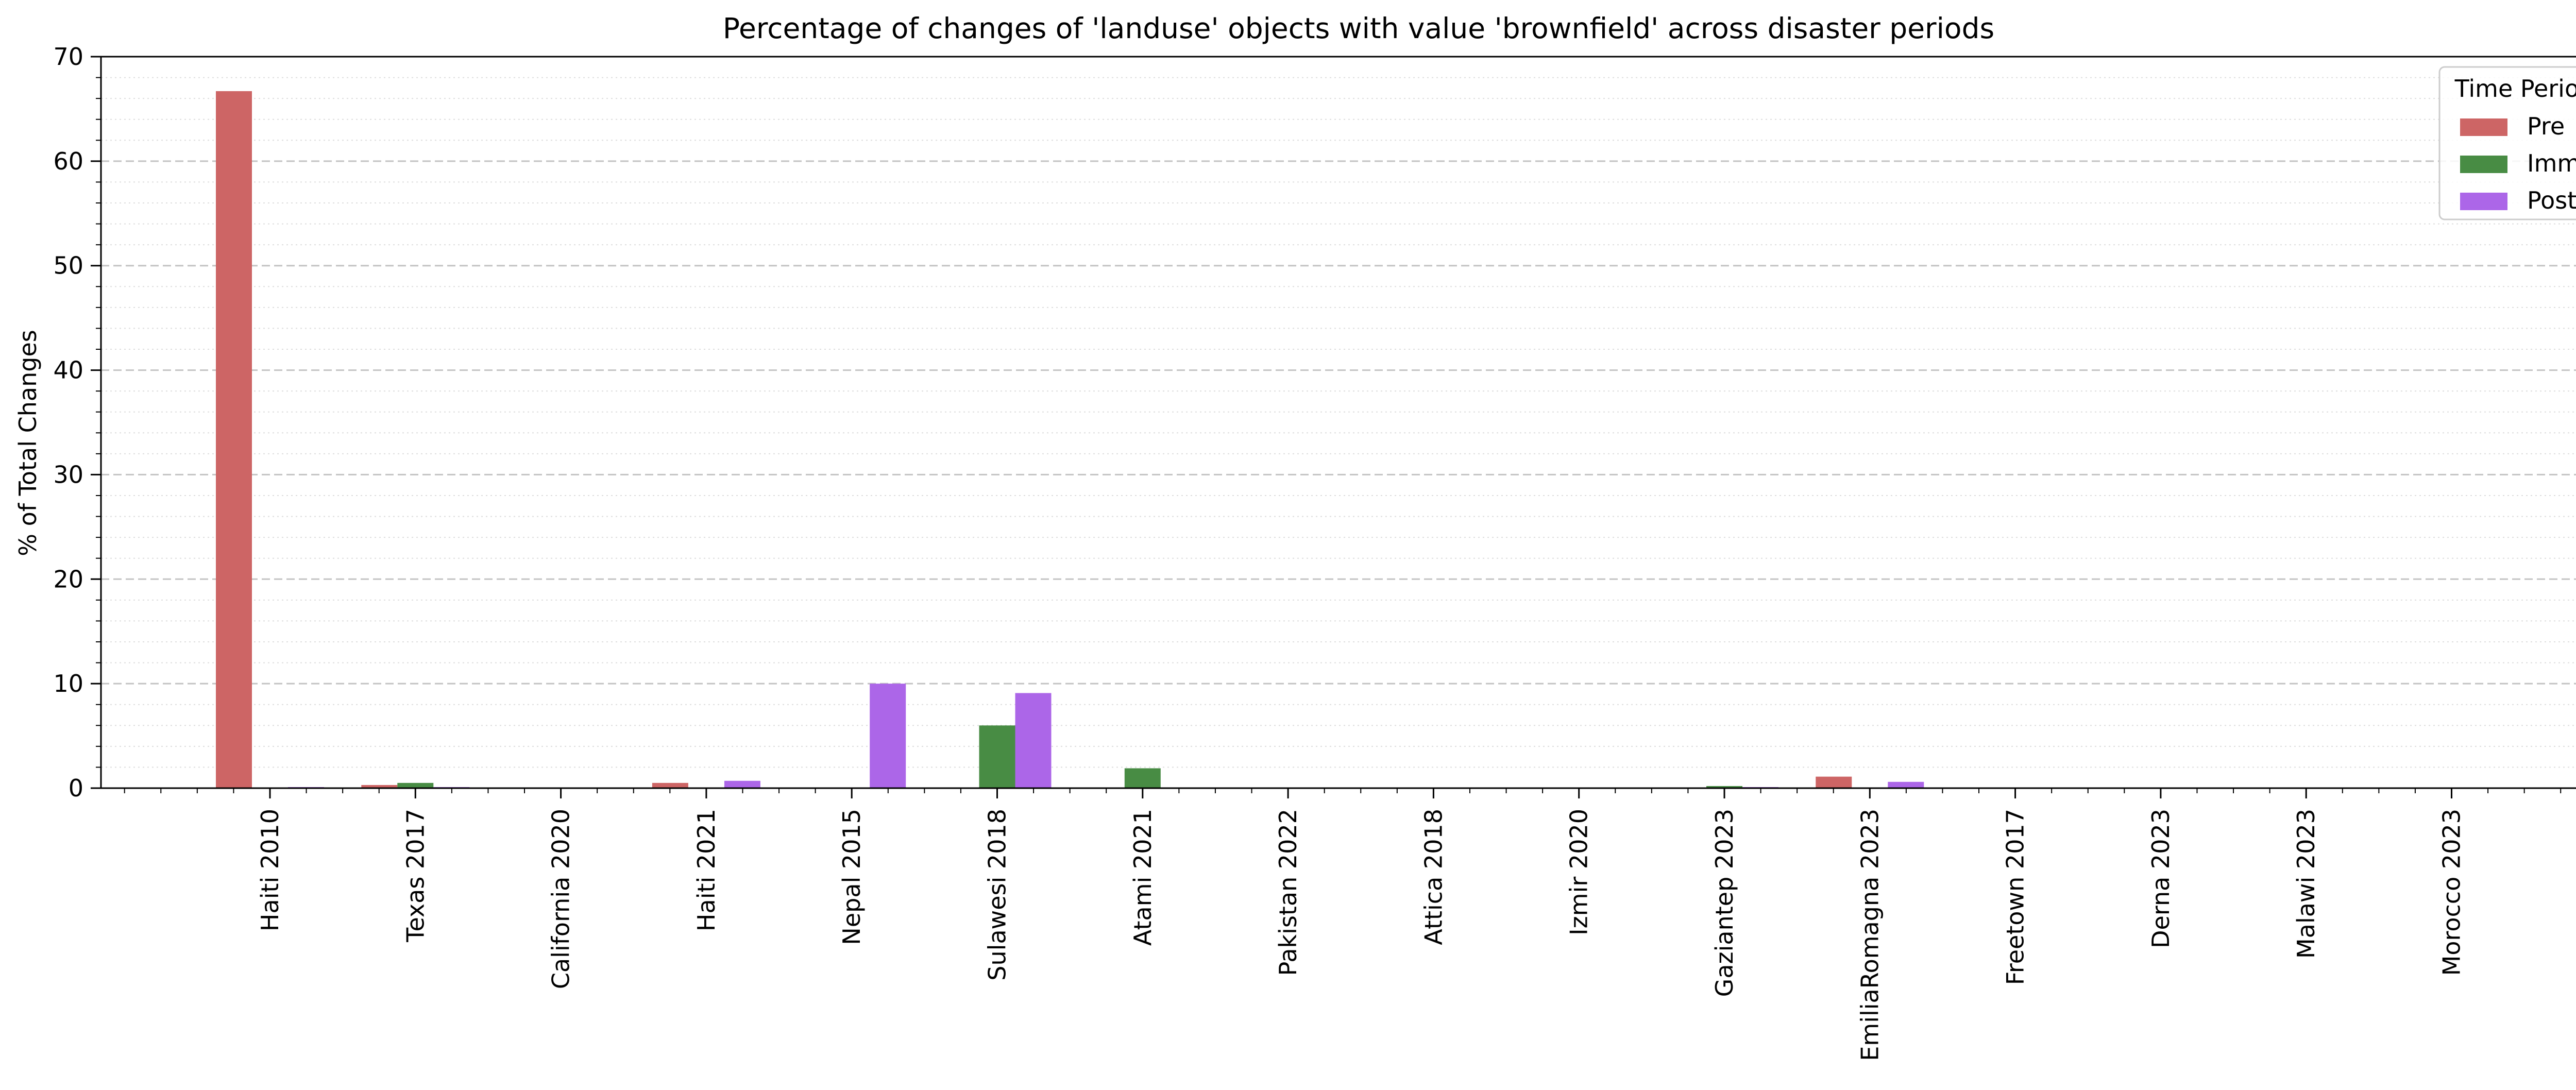  I want to click on legend-label-pre: Pre, so click(2546, 126).